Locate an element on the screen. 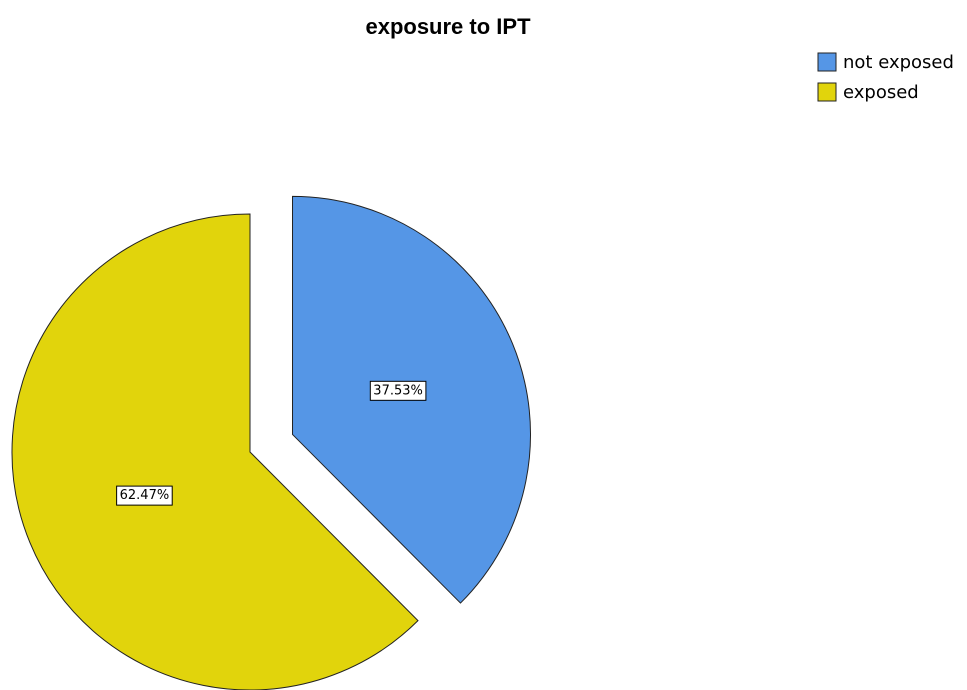  data-label-text: 37.53% is located at coordinates (398, 390).